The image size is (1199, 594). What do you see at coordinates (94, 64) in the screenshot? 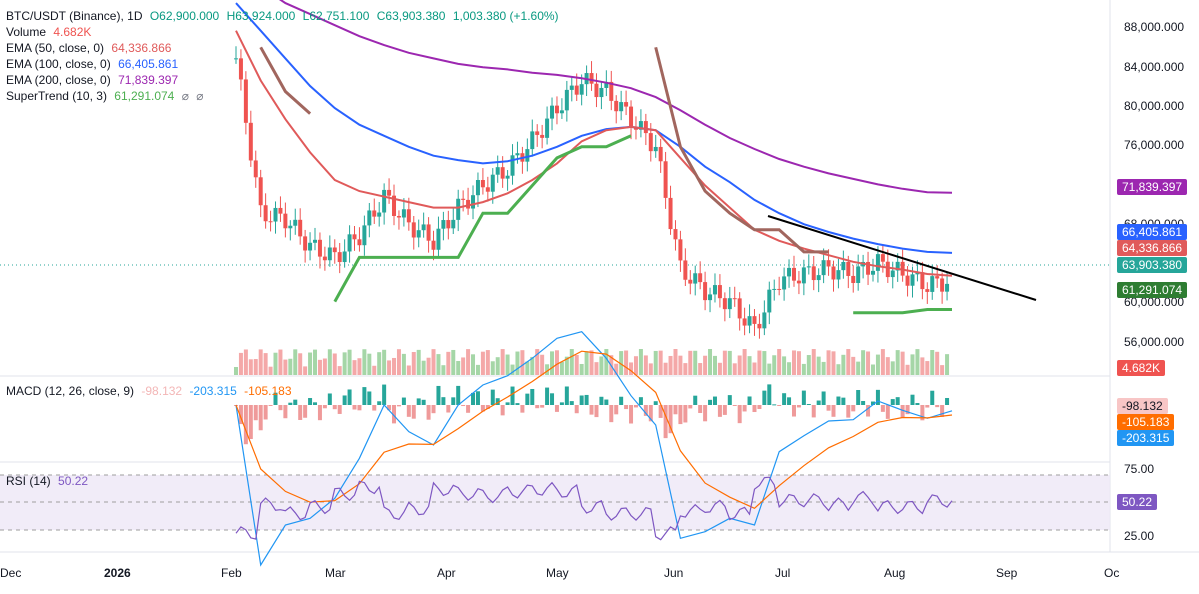
I see `legend-ema100-row: EMA (100, close, 0) 66,405.861` at bounding box center [94, 64].